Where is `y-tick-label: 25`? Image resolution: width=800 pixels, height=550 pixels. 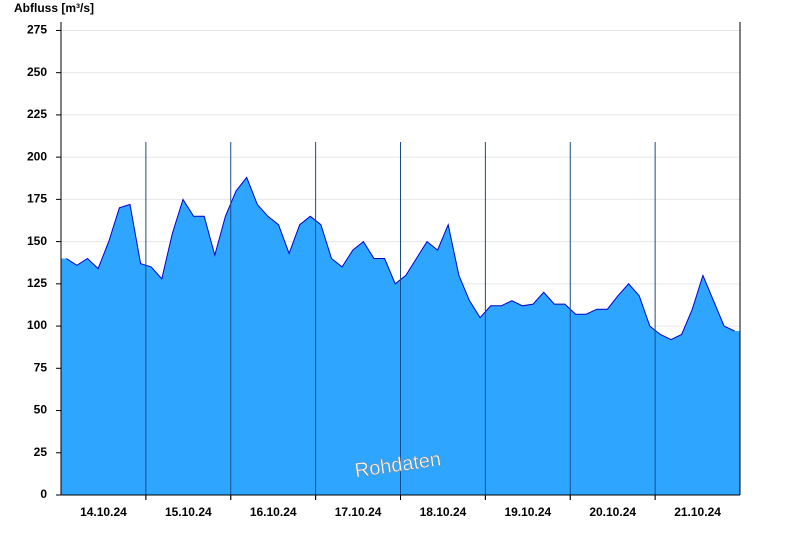 y-tick-label: 25 is located at coordinates (41, 452).